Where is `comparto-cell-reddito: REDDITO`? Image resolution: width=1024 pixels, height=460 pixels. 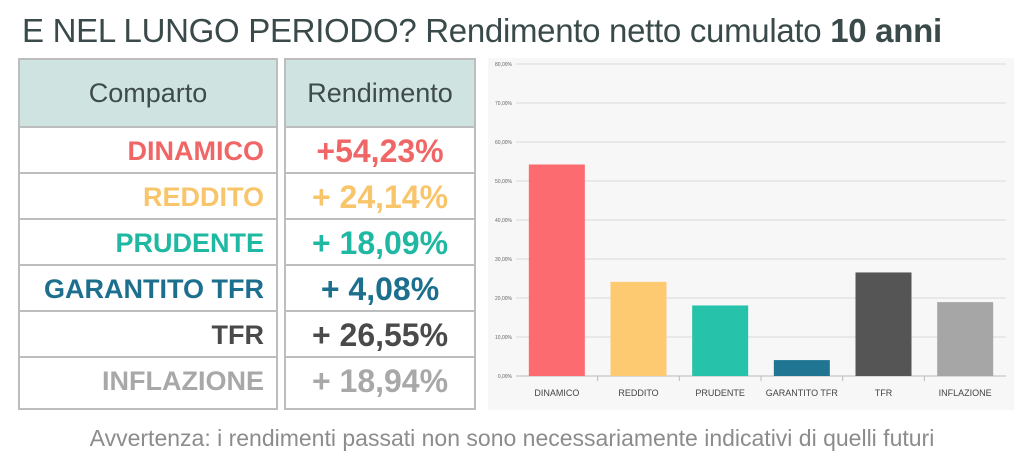
comparto-cell-reddito: REDDITO is located at coordinates (148, 197).